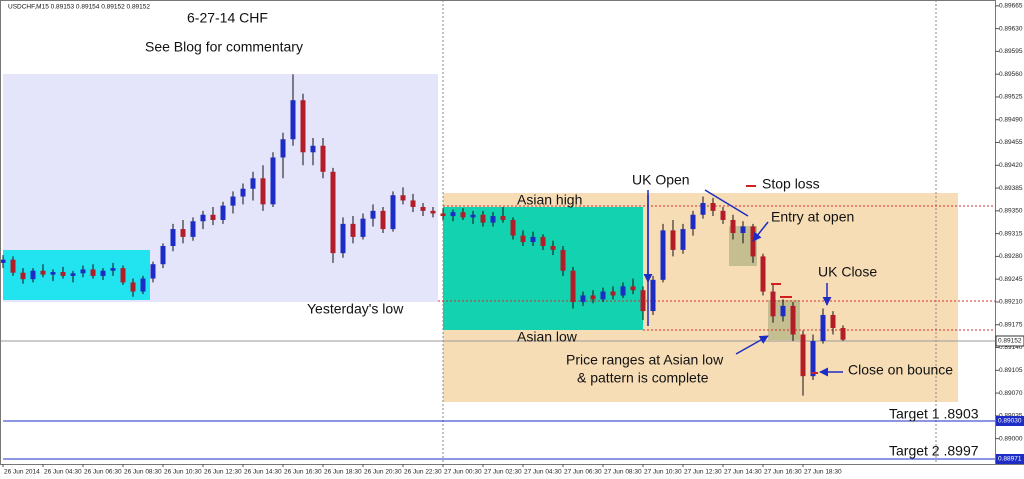 The image size is (1024, 479). I want to click on annotation: Close on bounce, so click(900, 370).